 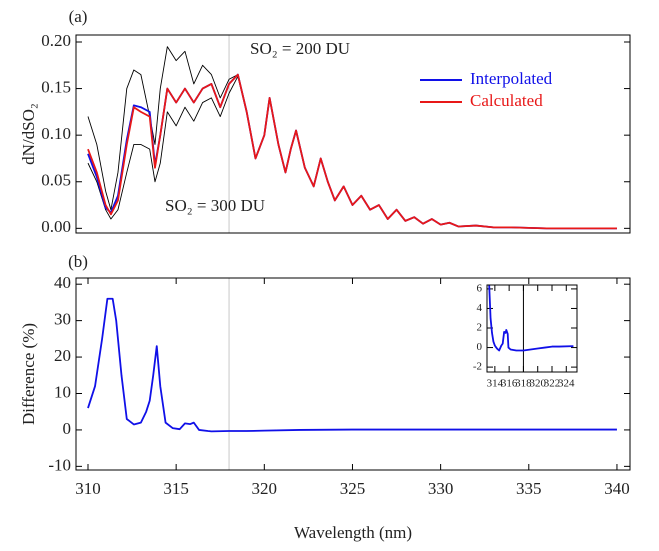 I want to click on x-tick-label: 314, so click(x=495, y=384).